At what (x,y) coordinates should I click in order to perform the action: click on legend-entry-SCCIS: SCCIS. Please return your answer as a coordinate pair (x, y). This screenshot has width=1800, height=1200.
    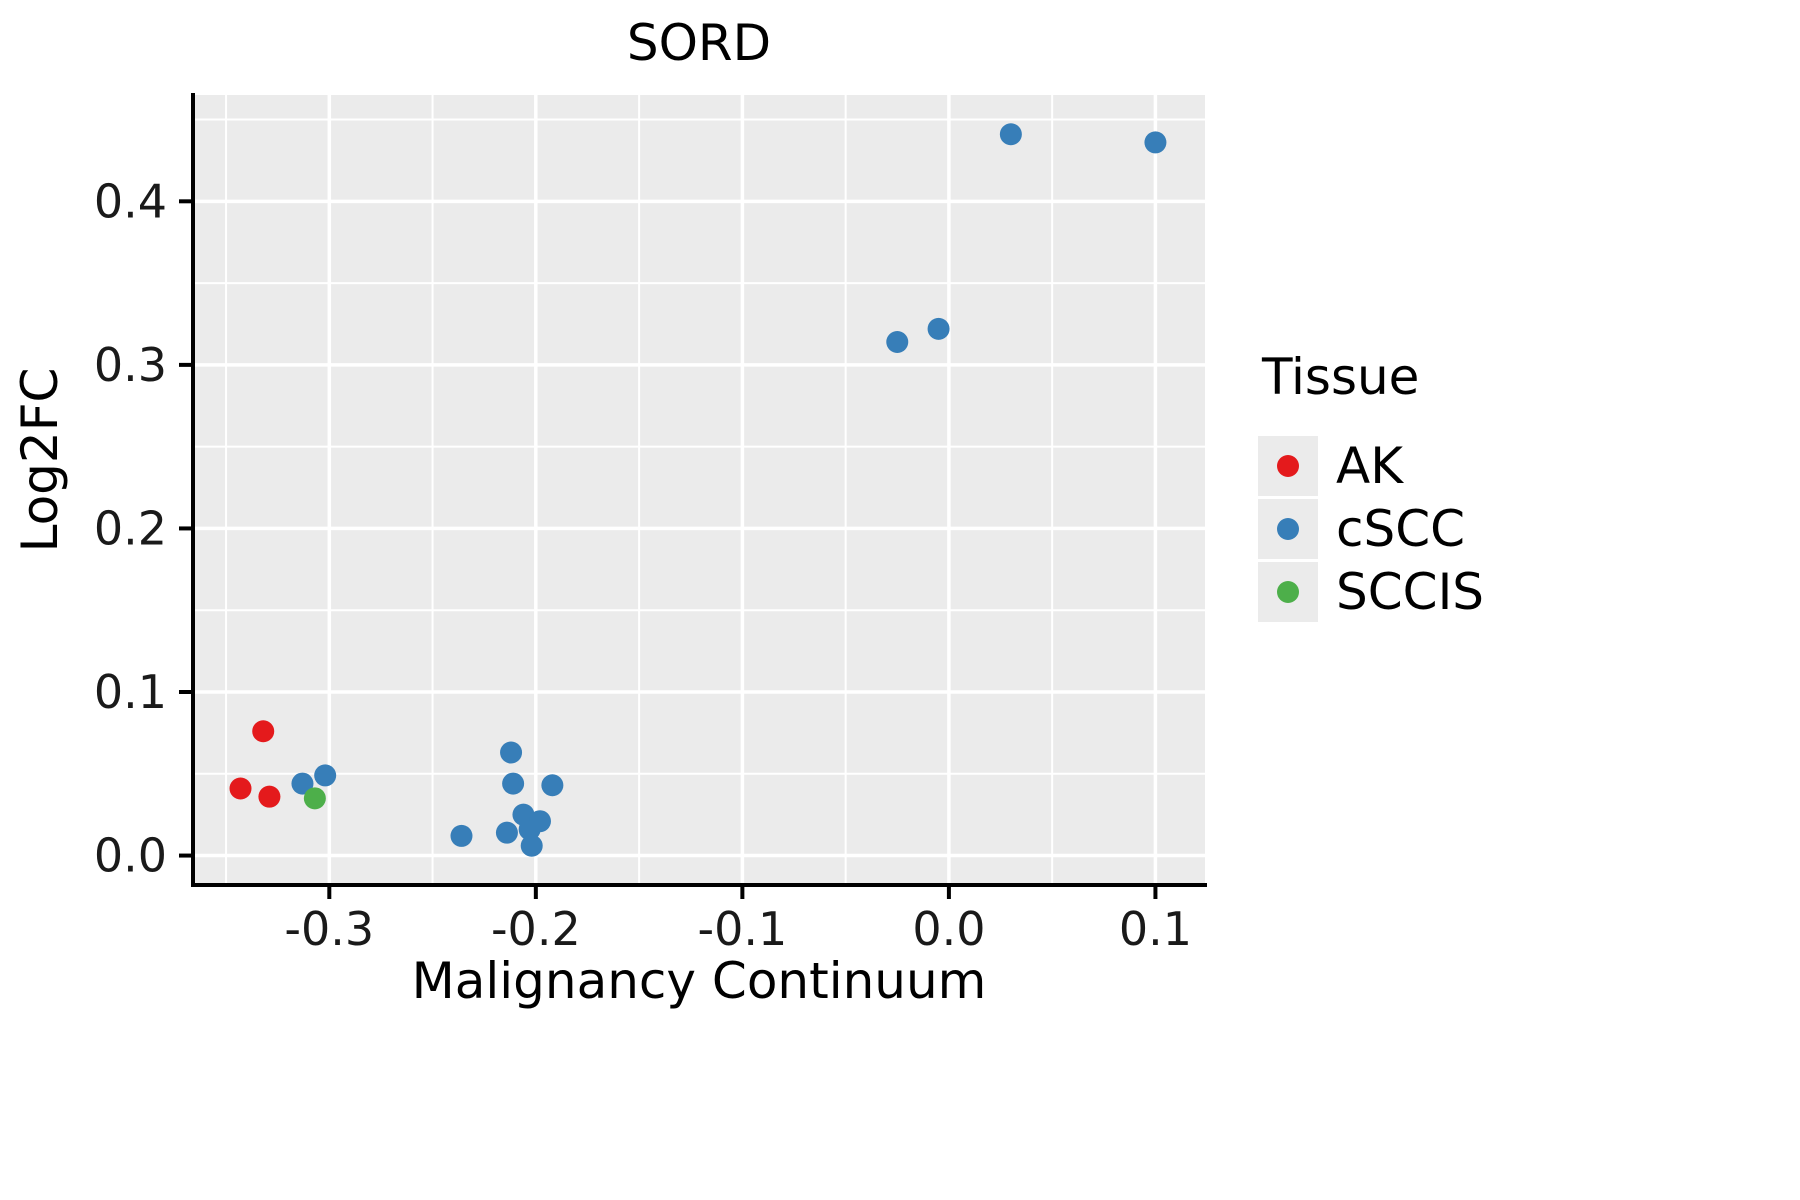
    Looking at the image, I should click on (1371, 591).